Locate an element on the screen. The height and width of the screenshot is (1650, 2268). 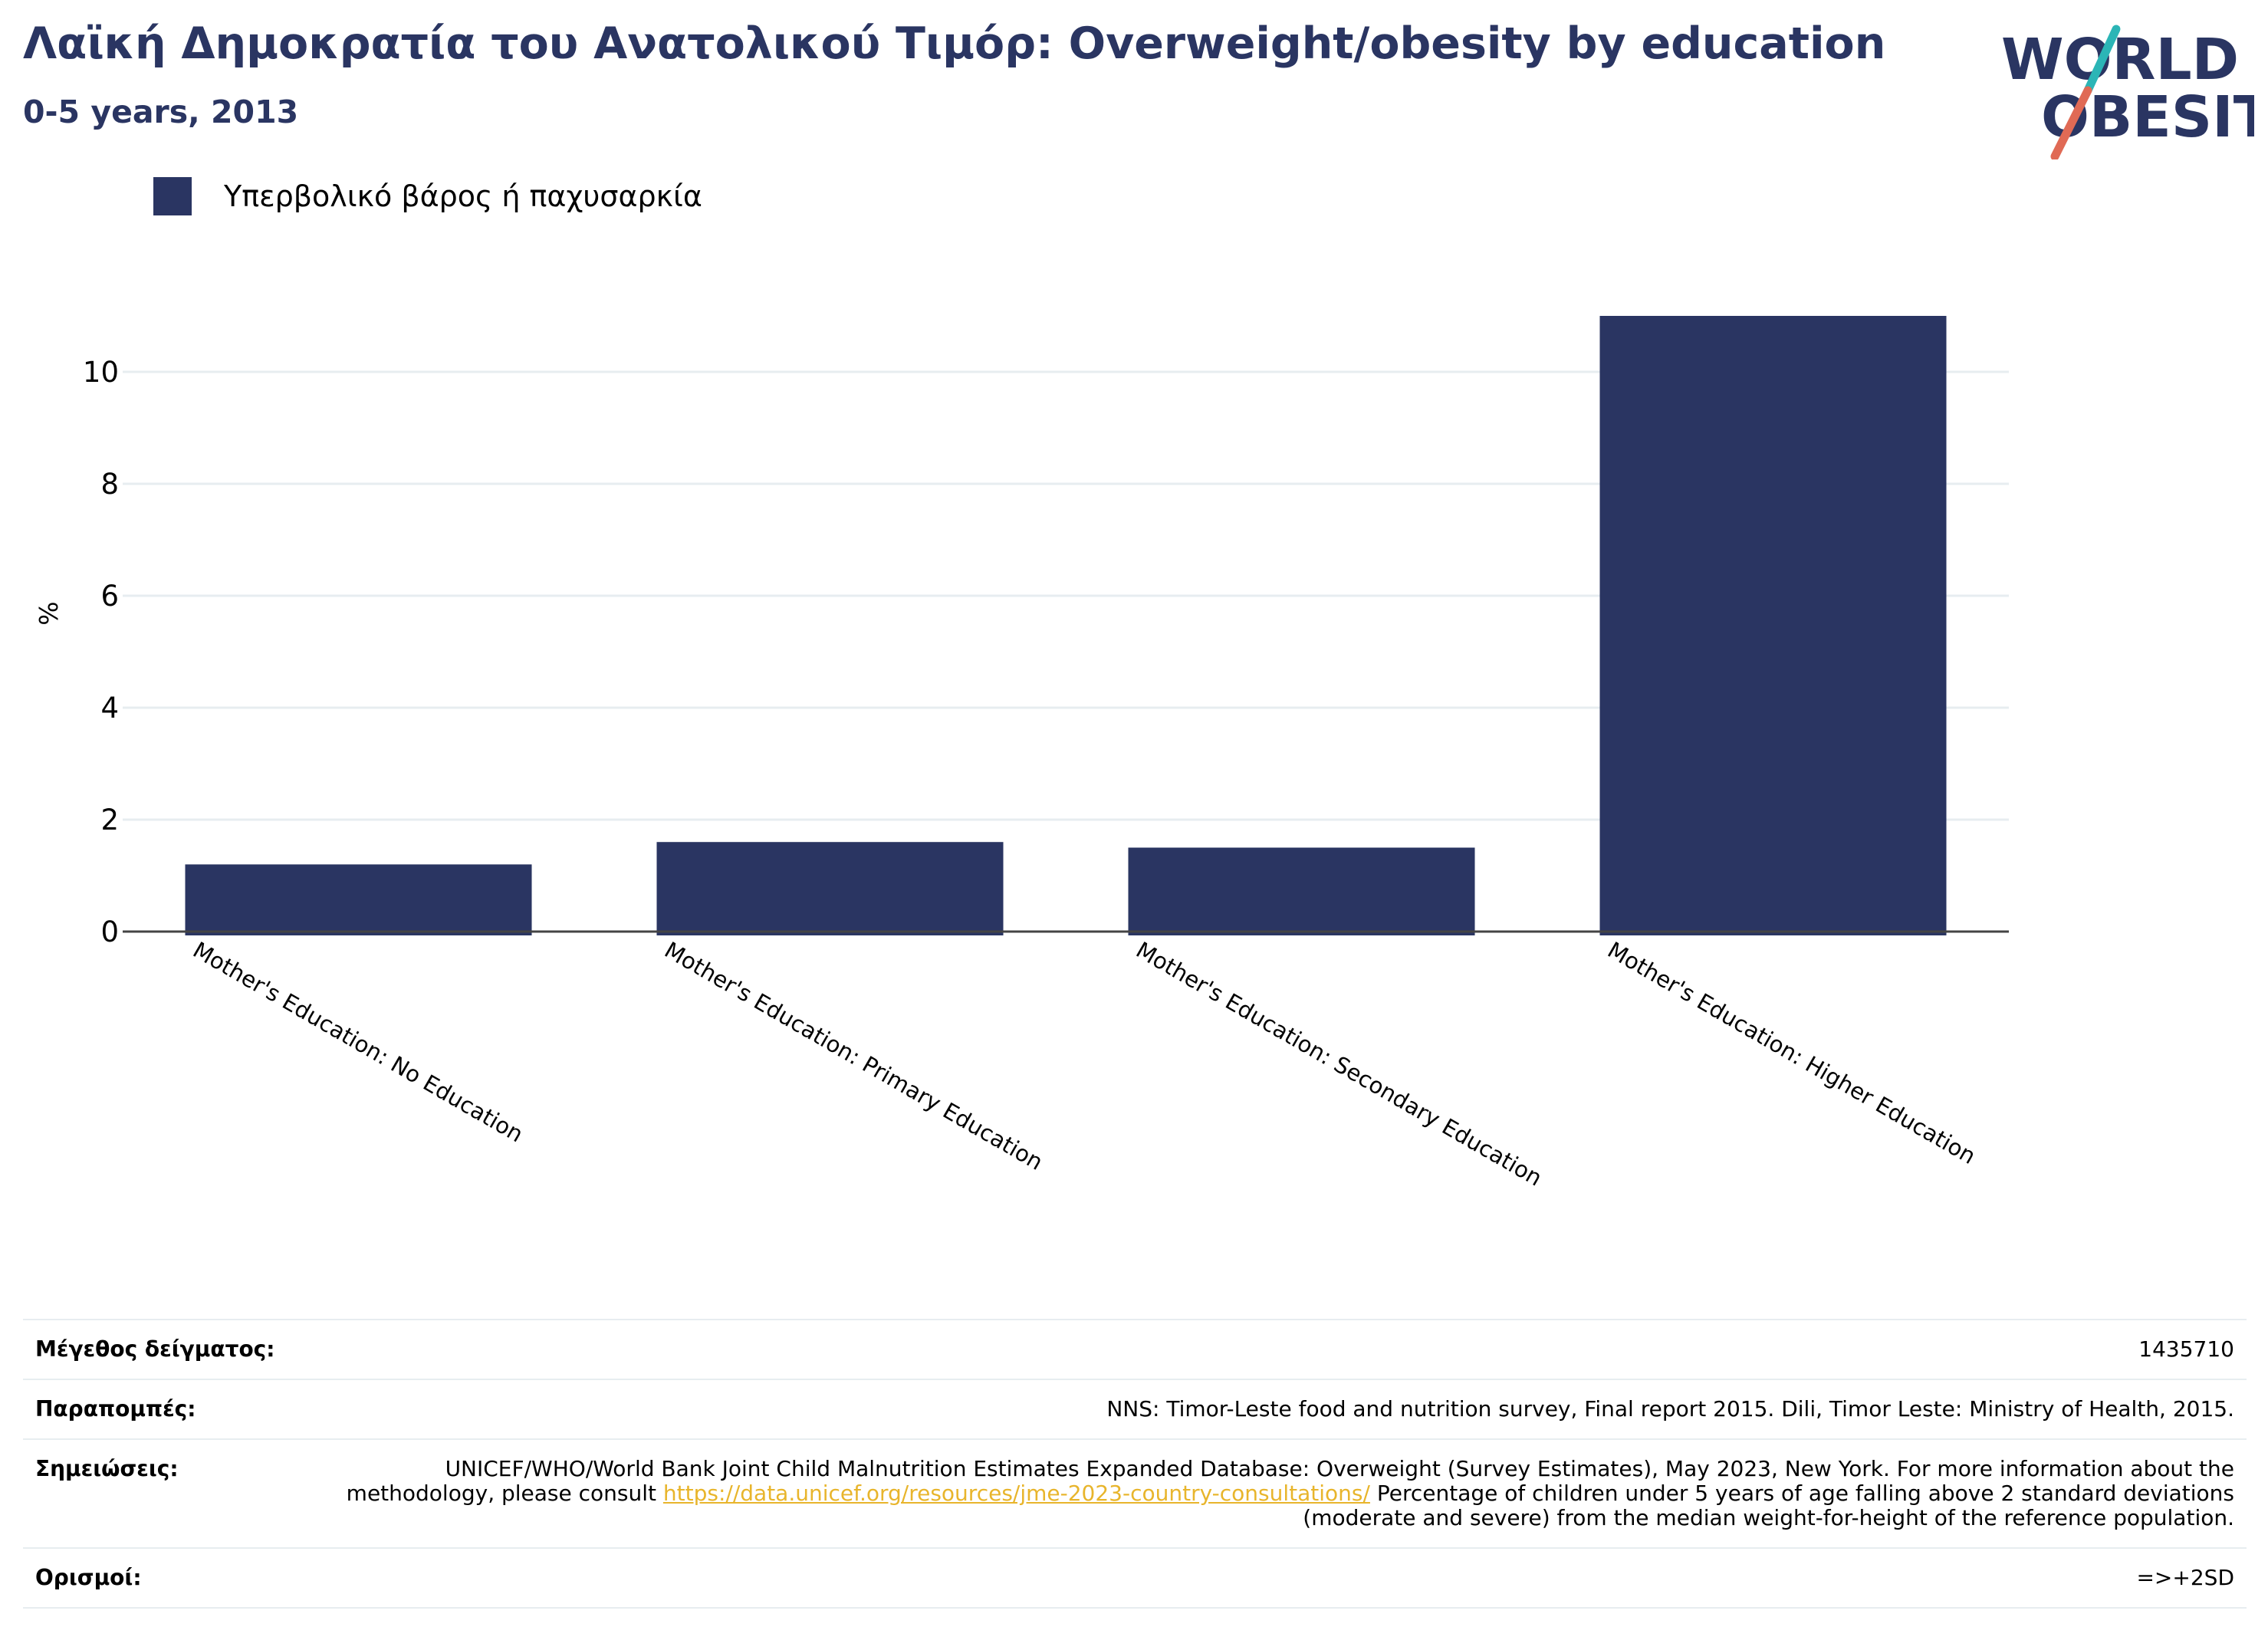
y-axis-ticks: 0 2 4 6 8 10 is located at coordinates (101, 652).